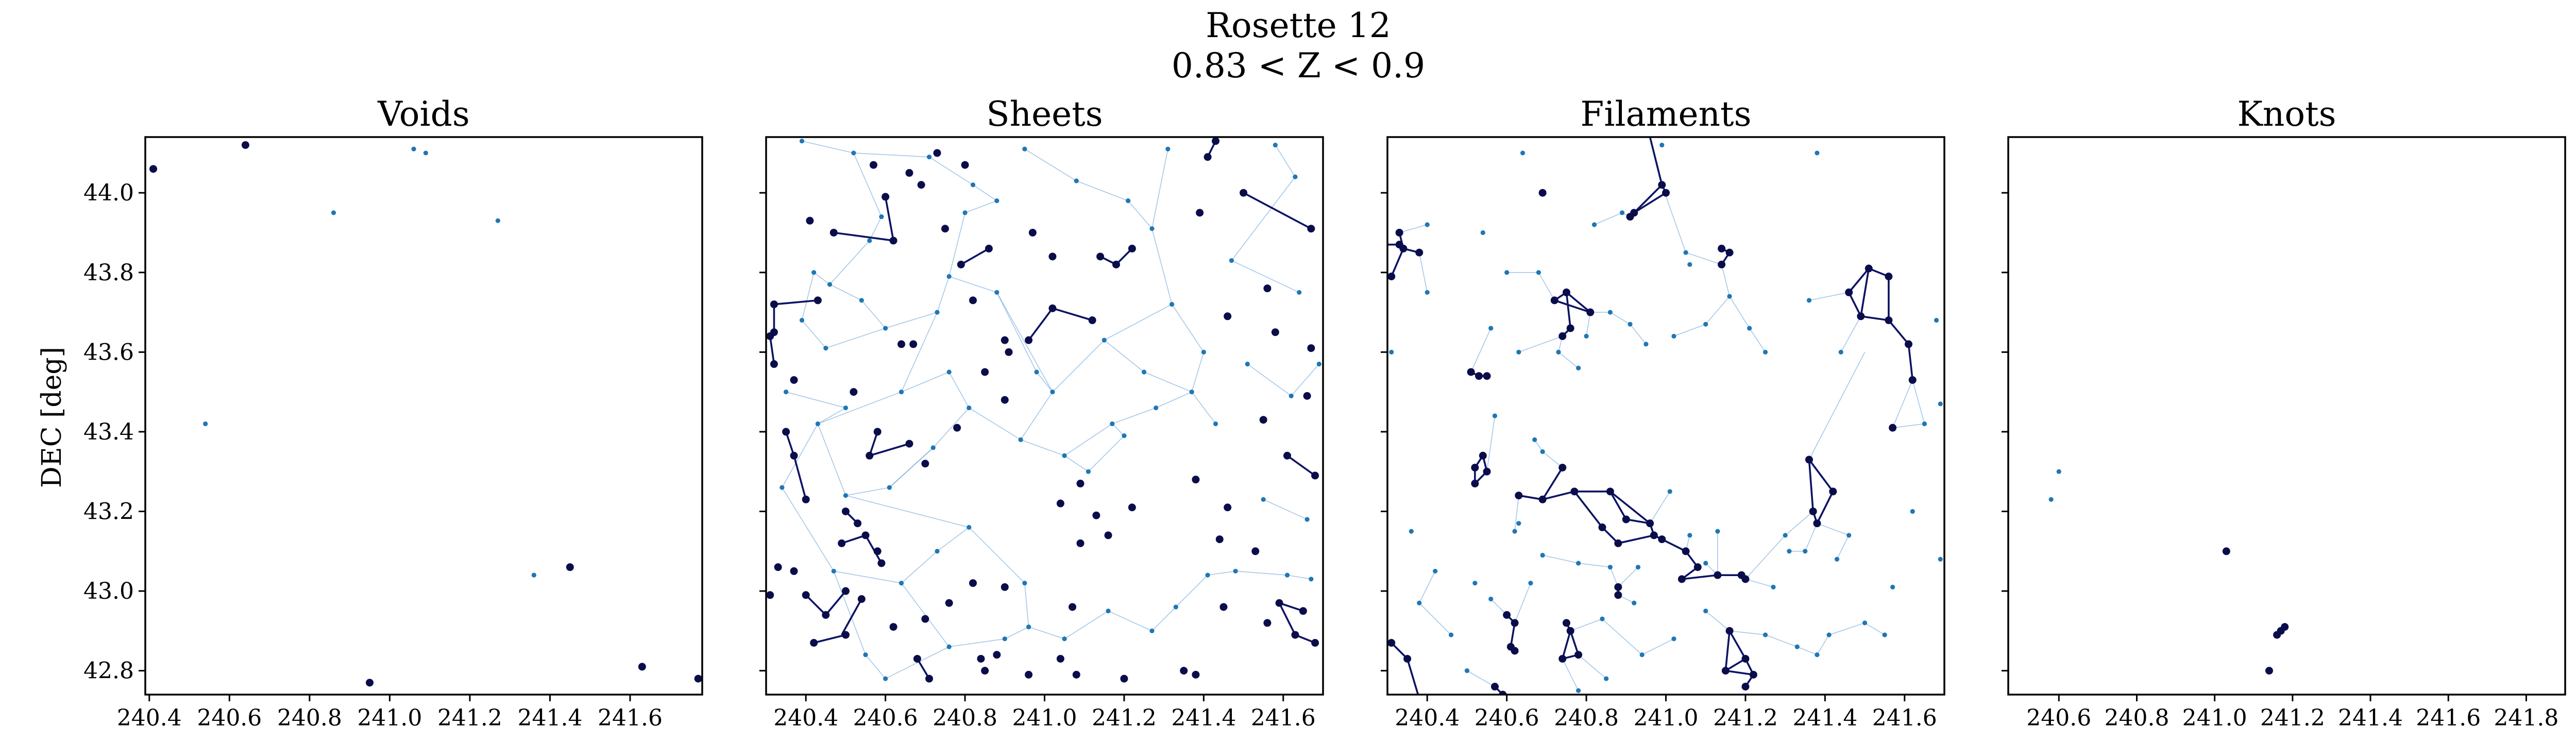 The image size is (2576, 742). What do you see at coordinates (423, 114) in the screenshot?
I see `panel-voids-title: Voids` at bounding box center [423, 114].